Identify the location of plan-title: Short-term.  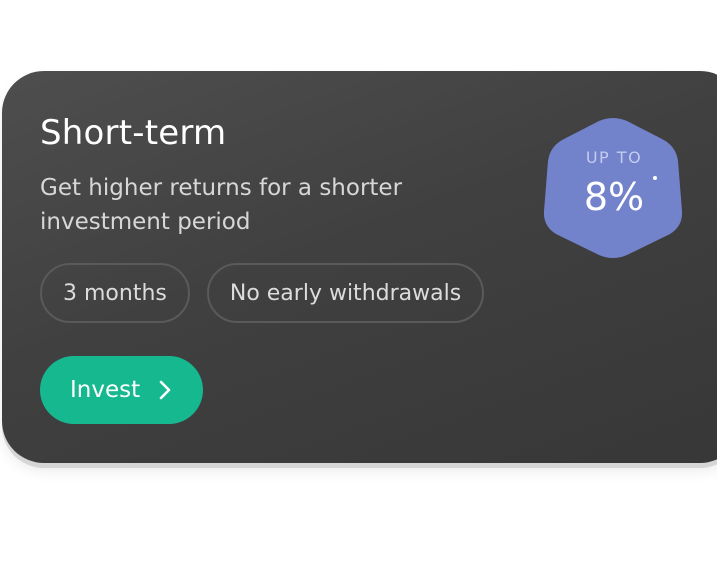
(133, 133).